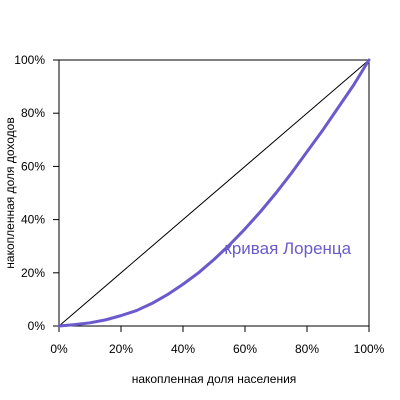  Describe the element at coordinates (214, 379) in the screenshot. I see `x-axis-title: накопленная доля населения` at that location.